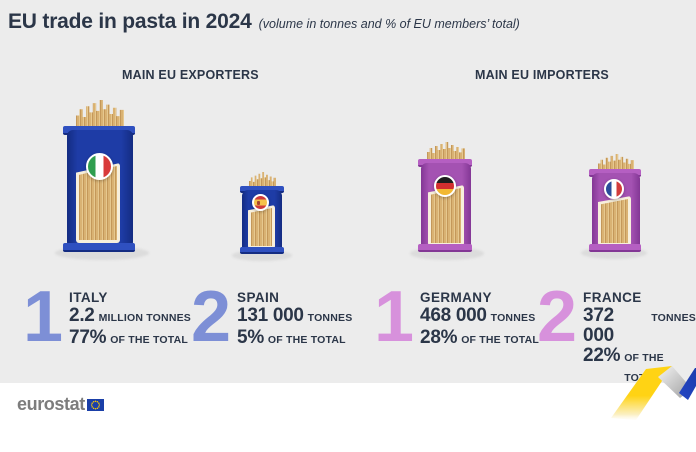  Describe the element at coordinates (439, 337) in the screenshot. I see `share-value: 28%` at that location.